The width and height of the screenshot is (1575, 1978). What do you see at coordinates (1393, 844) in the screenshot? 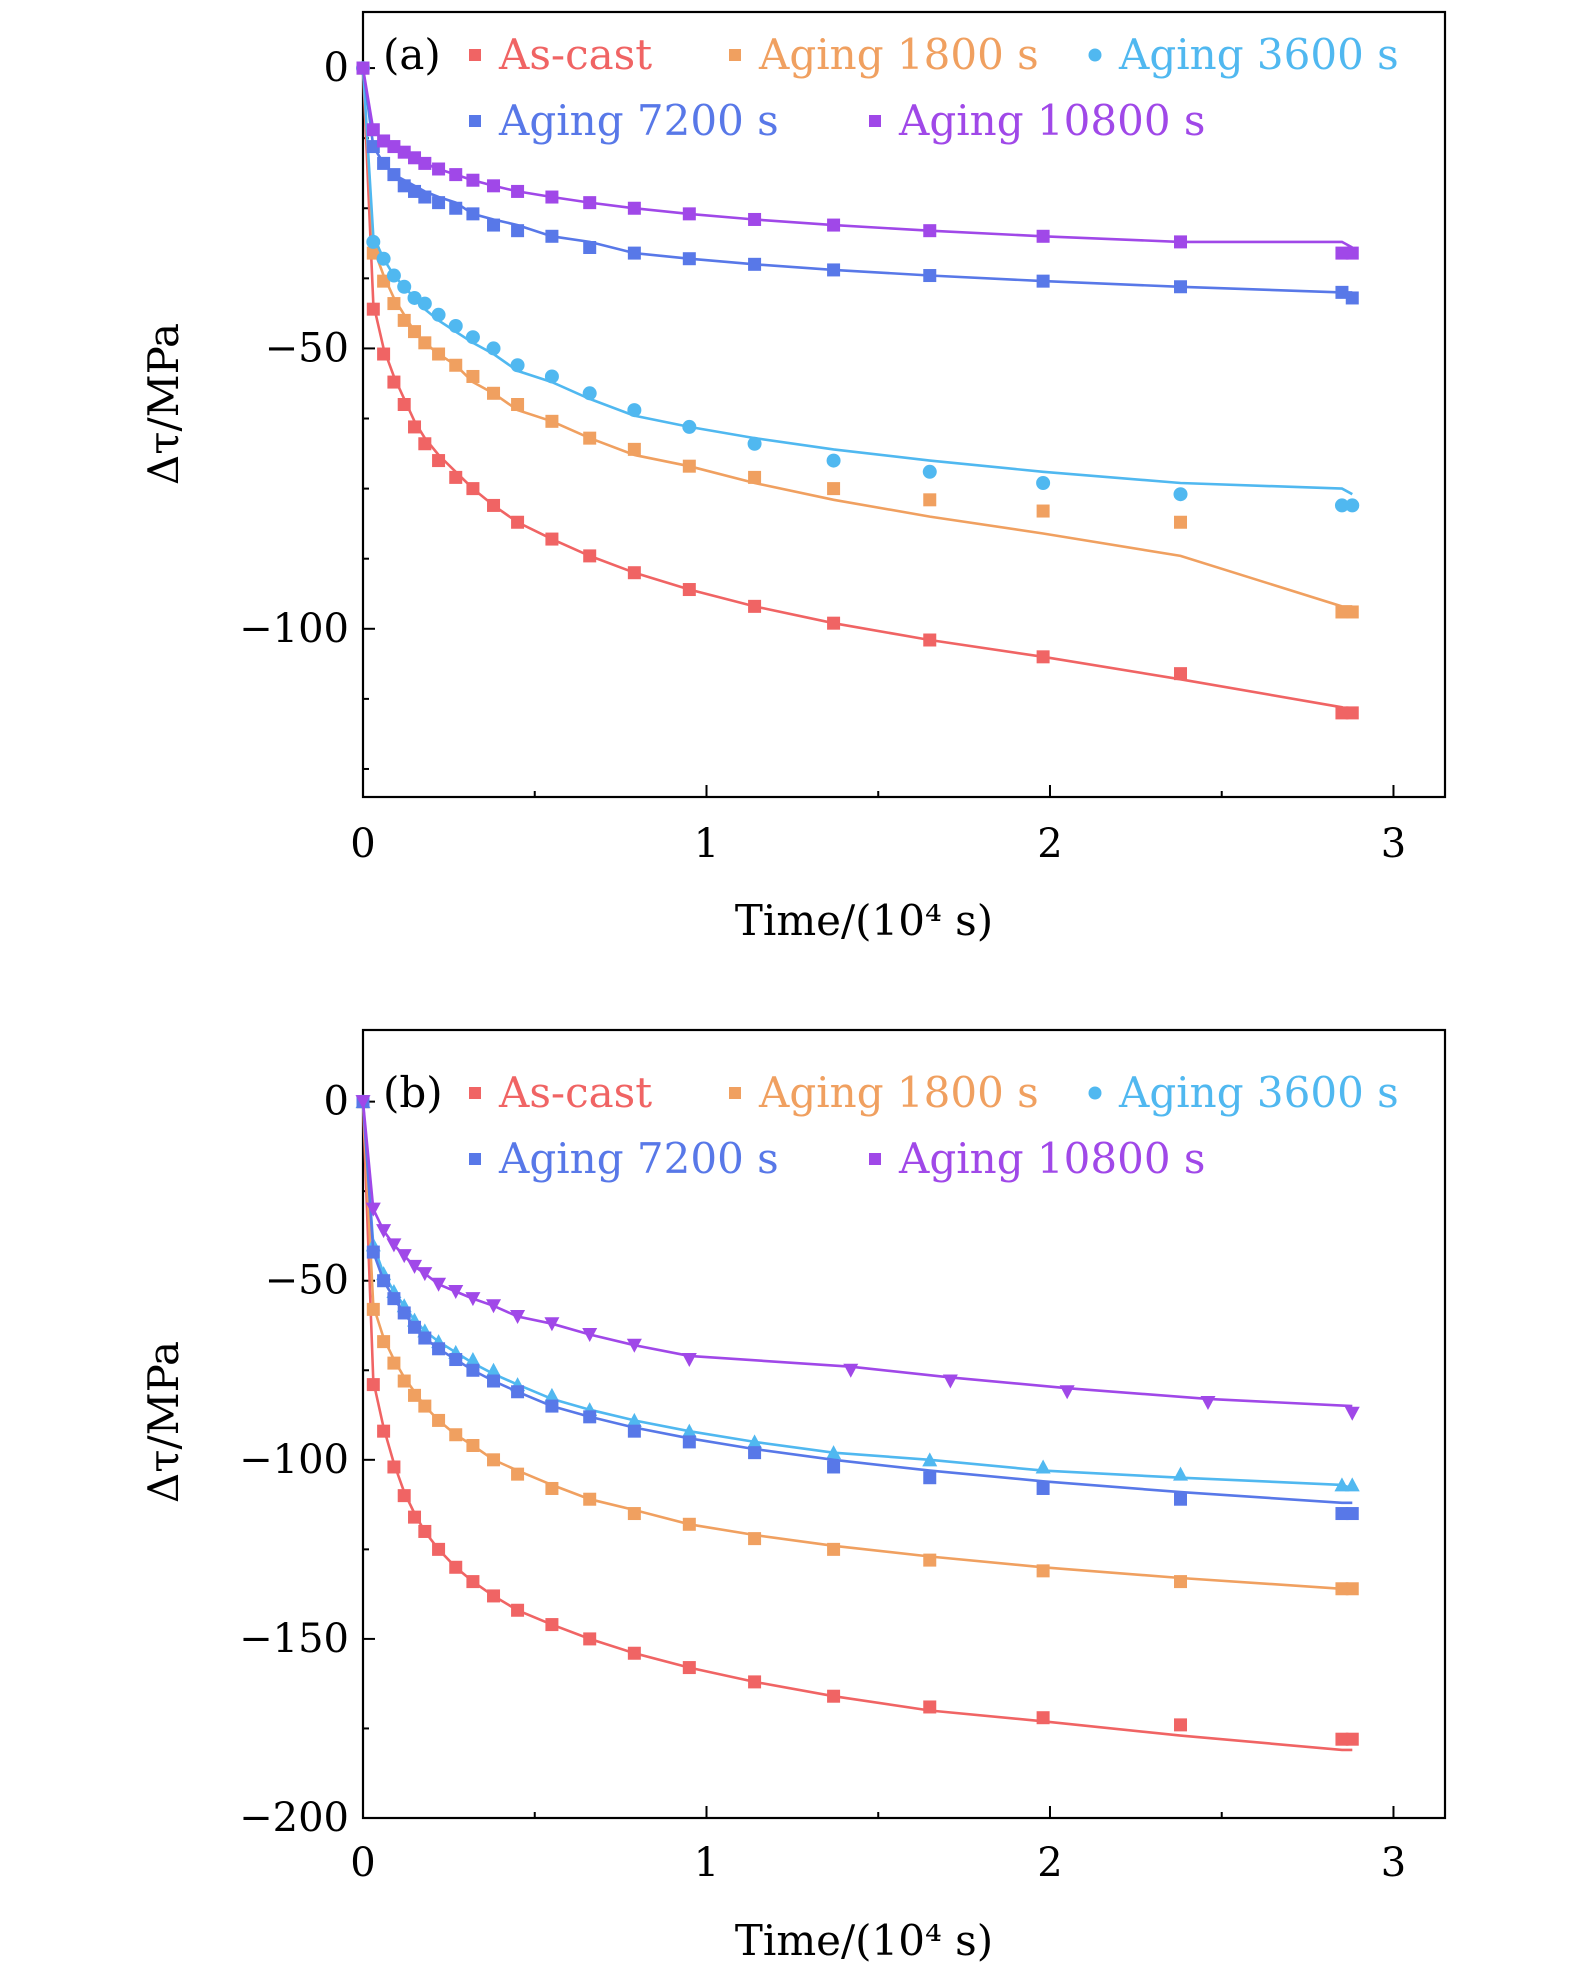
I see `x-tick-label: 3` at bounding box center [1393, 844].